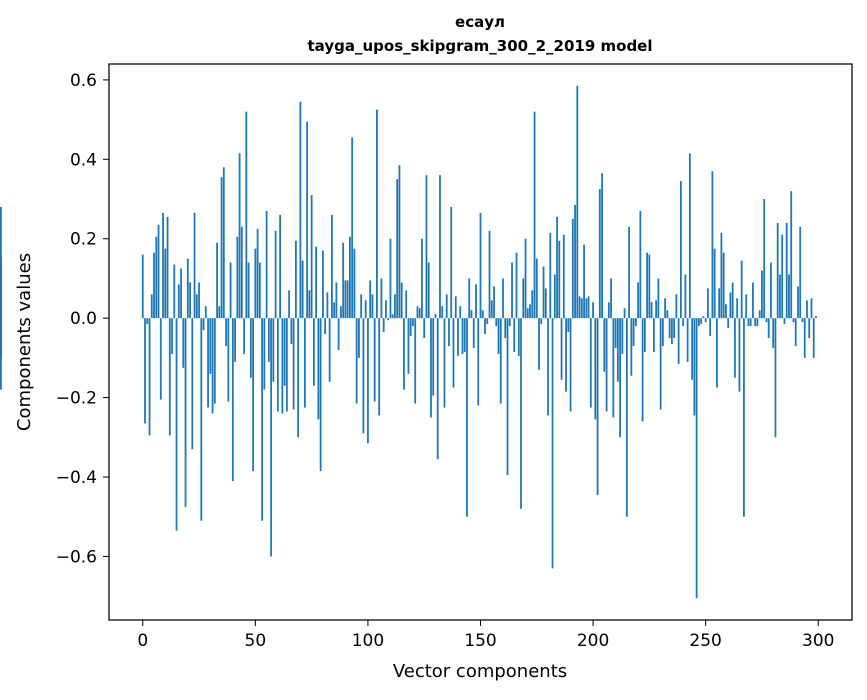 Image resolution: width=867 pixels, height=700 pixels. What do you see at coordinates (593, 641) in the screenshot?
I see `x-tick-label: 200` at bounding box center [593, 641].